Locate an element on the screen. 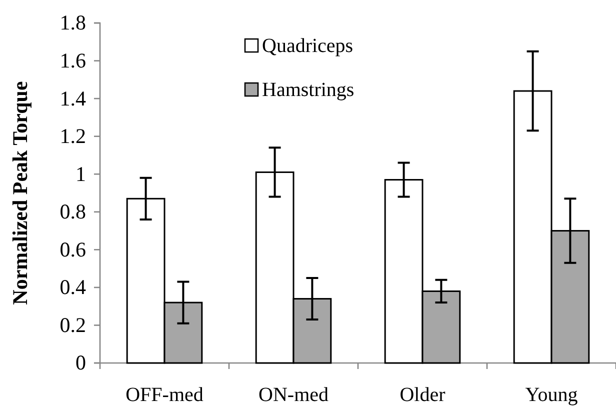 Image resolution: width=616 pixels, height=414 pixels. x-tick-label: Young is located at coordinates (551, 395).